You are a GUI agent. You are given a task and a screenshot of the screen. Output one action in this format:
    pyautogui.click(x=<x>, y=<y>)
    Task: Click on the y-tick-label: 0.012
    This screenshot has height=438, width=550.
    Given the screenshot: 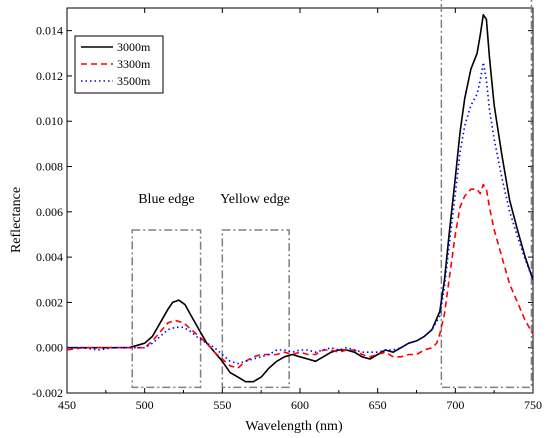 What is the action you would take?
    pyautogui.click(x=49, y=76)
    